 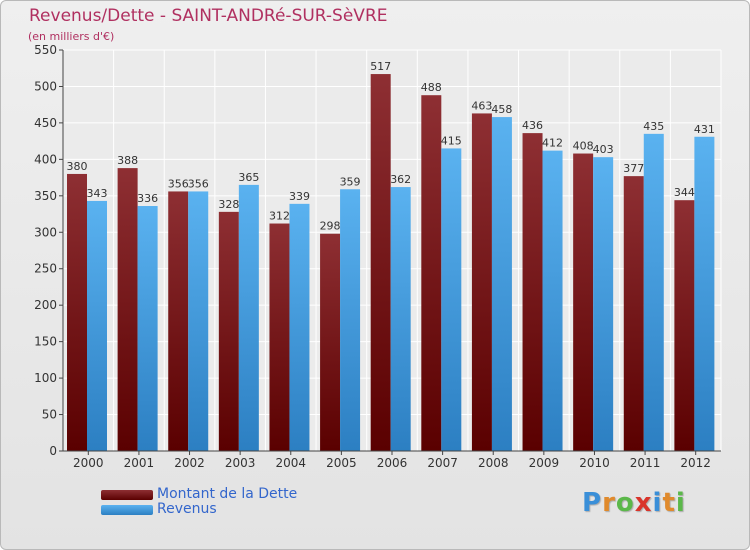 I want to click on logo-letter: r, so click(x=609, y=503).